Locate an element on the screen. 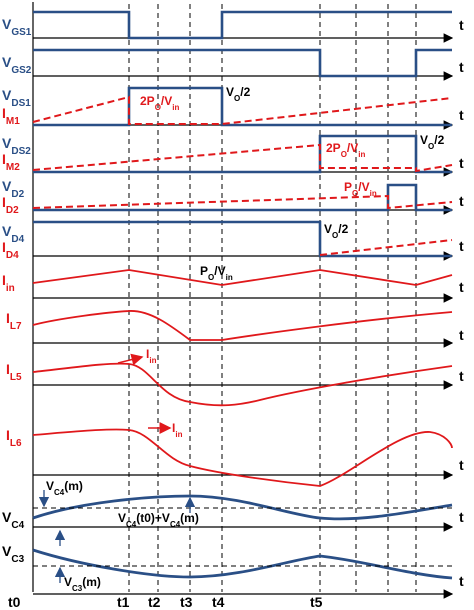  annotation-vds2-0-main: 2P is located at coordinates (333, 148).